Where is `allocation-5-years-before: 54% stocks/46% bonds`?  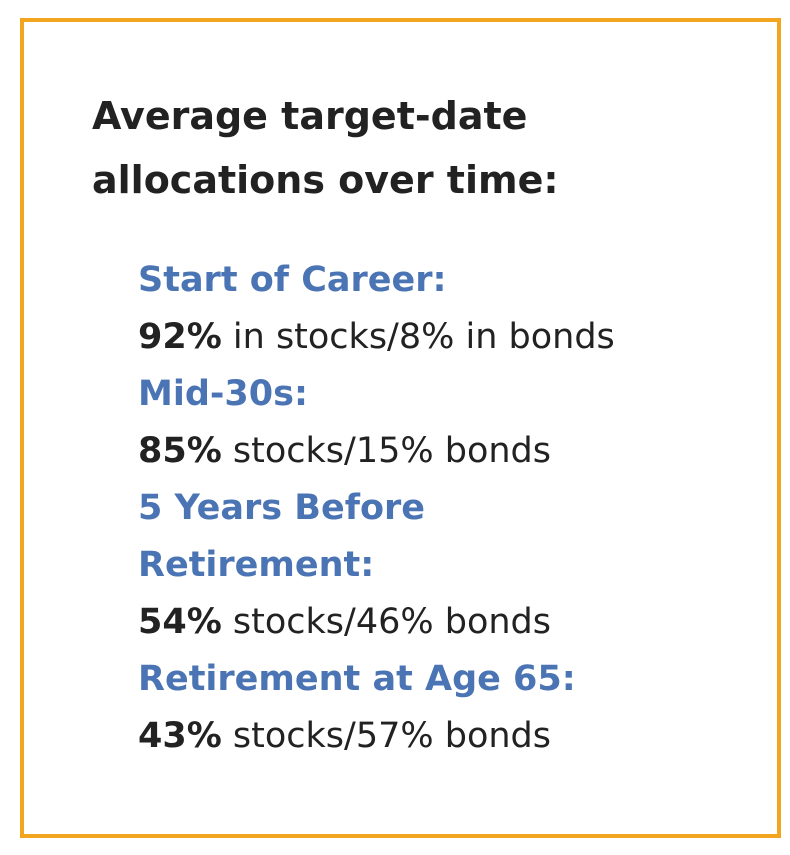
allocation-5-years-before: 54% stocks/46% bonds is located at coordinates (448, 622).